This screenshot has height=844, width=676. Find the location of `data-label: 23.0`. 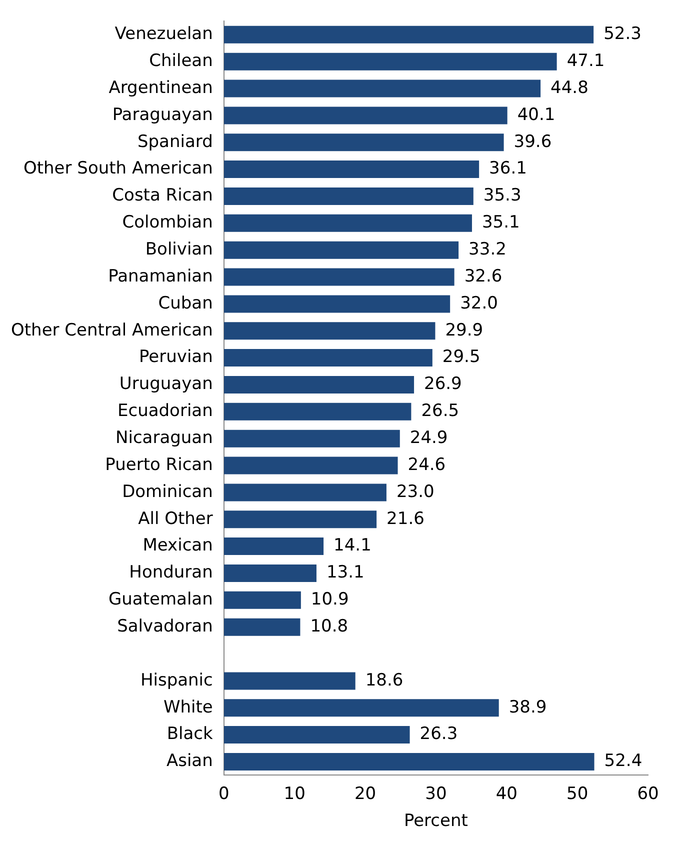

data-label: 23.0 is located at coordinates (415, 492).